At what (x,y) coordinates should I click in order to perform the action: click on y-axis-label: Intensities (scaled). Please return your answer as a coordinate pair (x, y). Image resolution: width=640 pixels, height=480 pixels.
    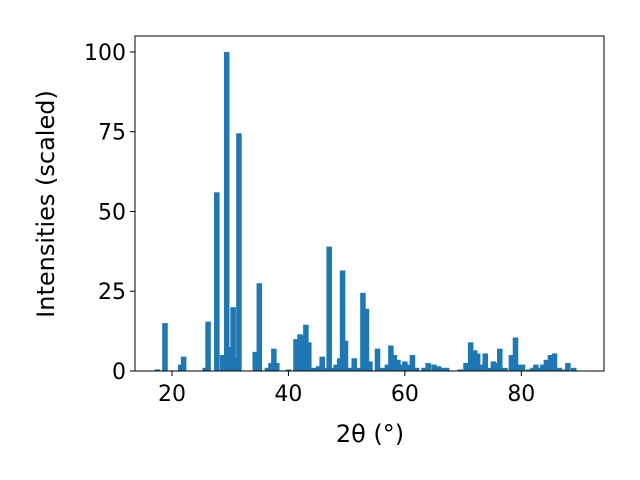
    Looking at the image, I should click on (46, 204).